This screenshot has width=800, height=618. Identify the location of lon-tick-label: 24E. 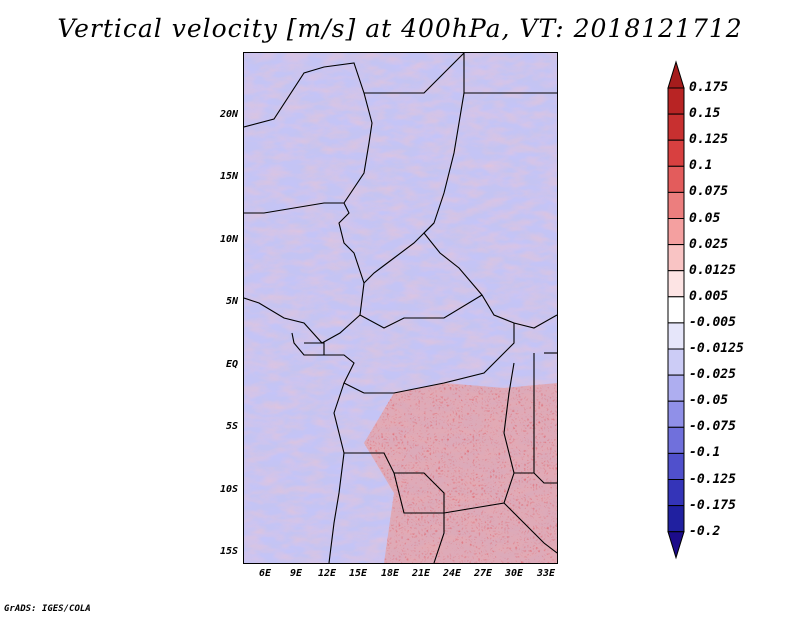
(452, 573).